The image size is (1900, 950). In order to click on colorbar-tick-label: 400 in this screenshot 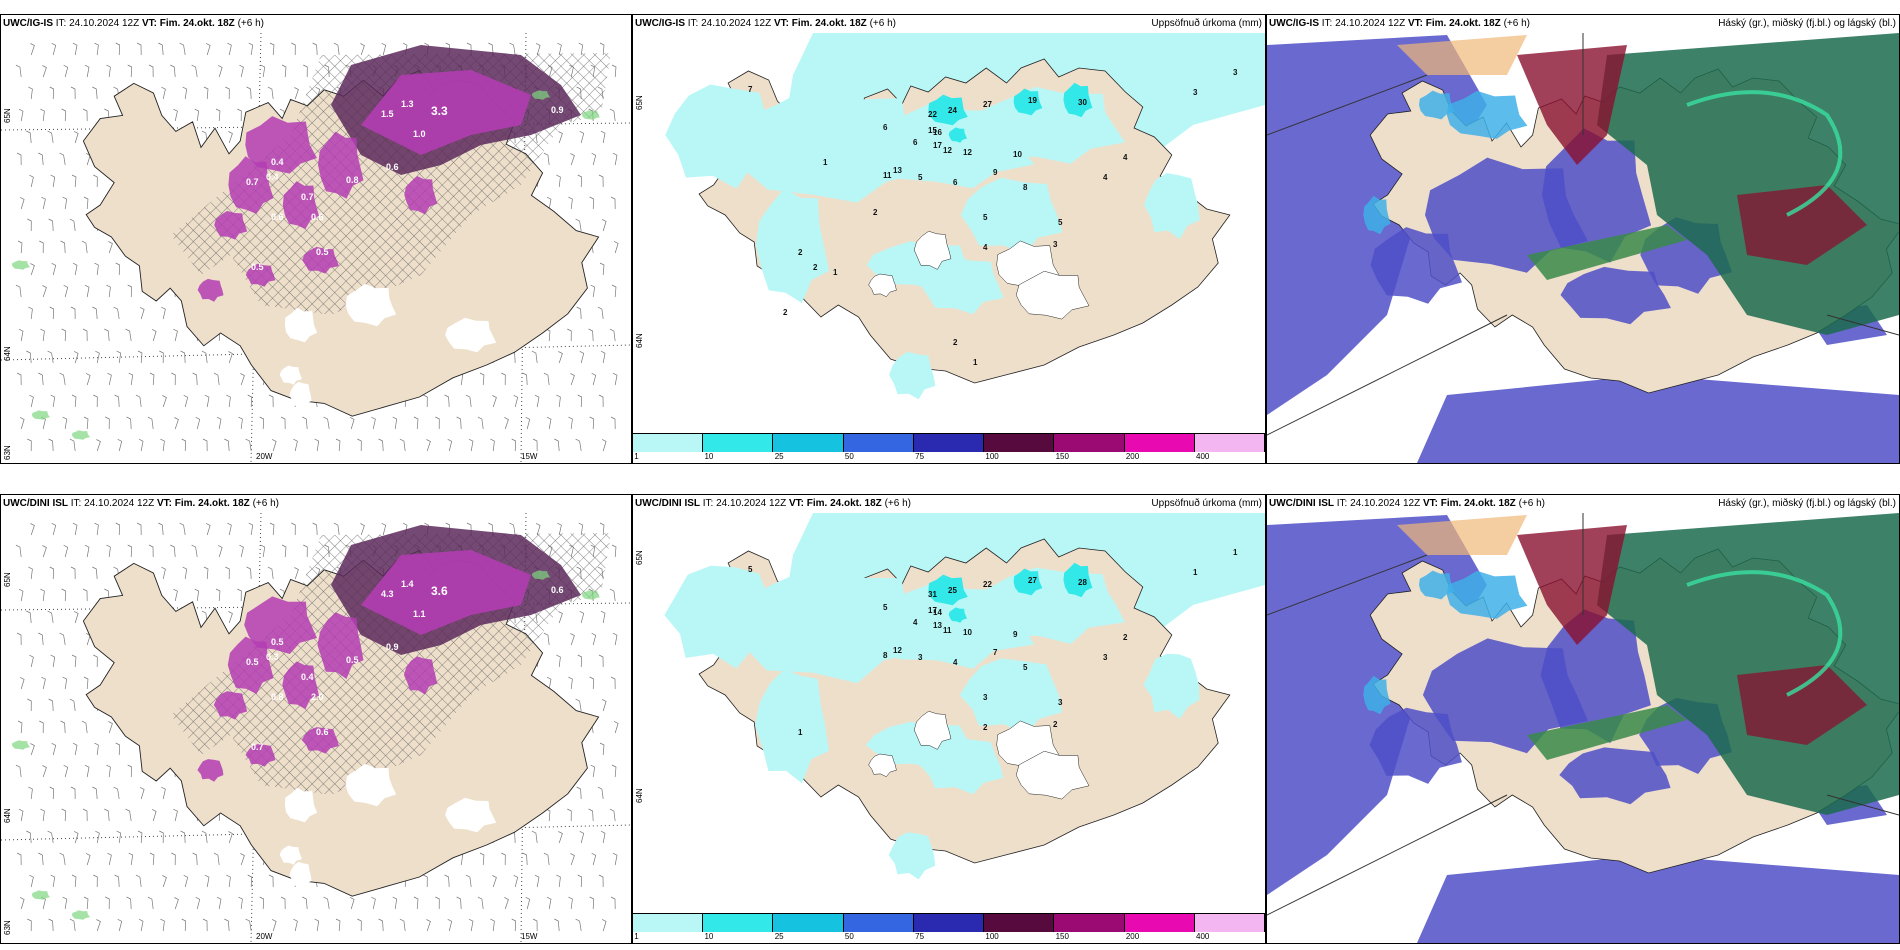, I will do `click(1203, 936)`.